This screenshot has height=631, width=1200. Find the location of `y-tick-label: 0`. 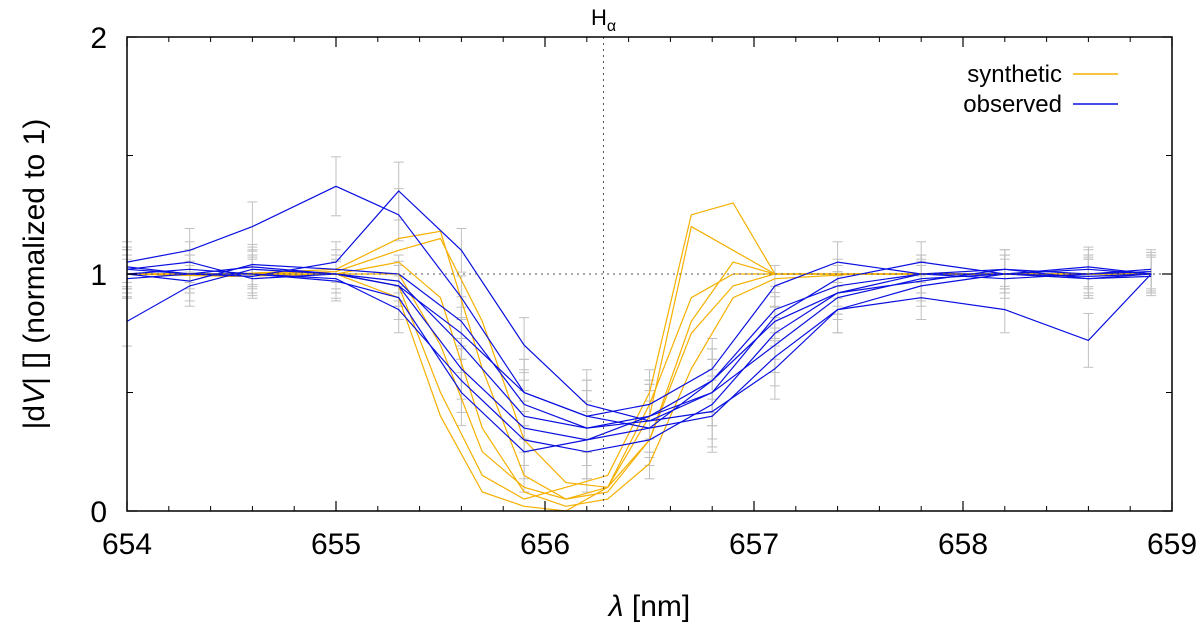

y-tick-label: 0 is located at coordinates (98, 512).